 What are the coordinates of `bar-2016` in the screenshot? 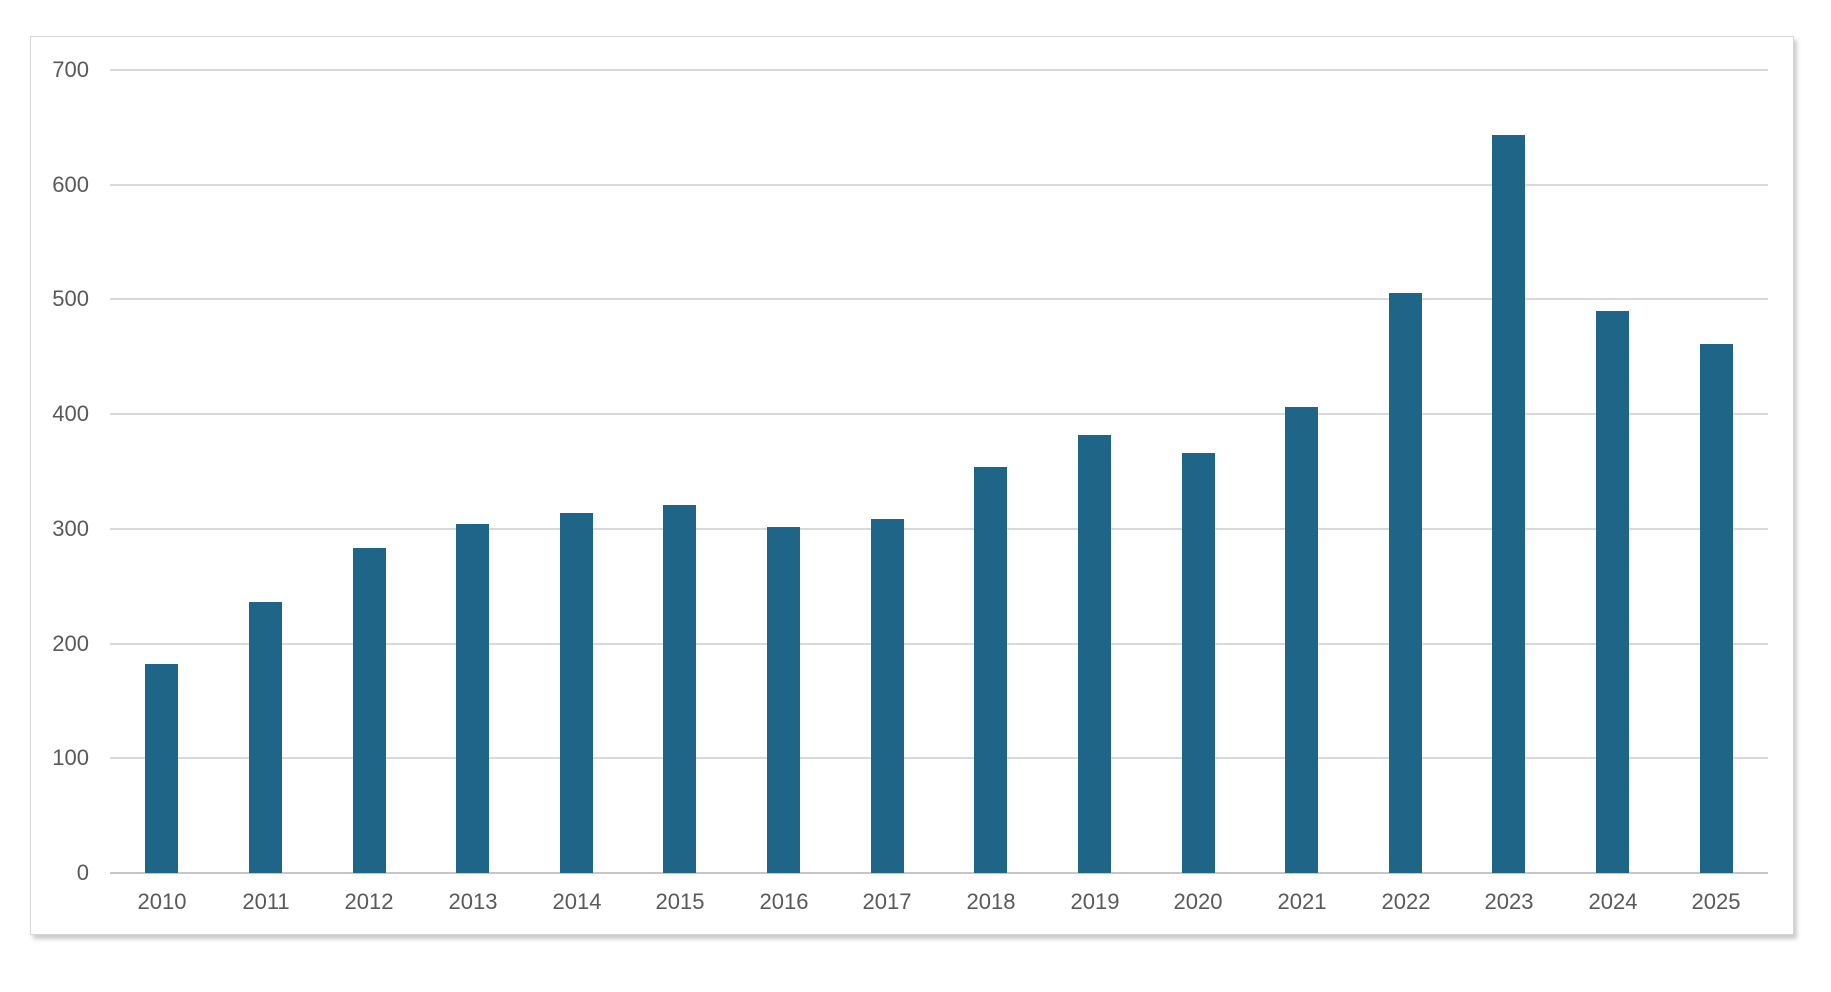 It's located at (783, 700).